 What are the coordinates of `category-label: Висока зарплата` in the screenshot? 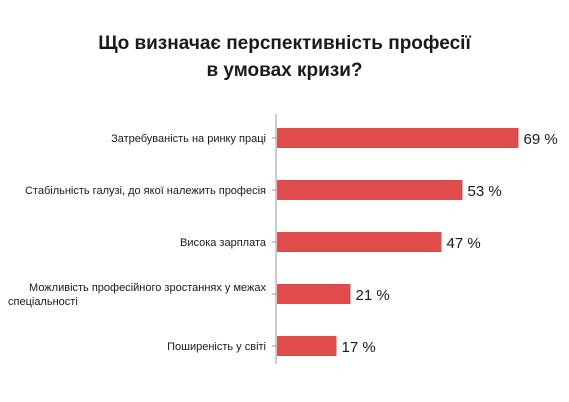 It's located at (223, 243).